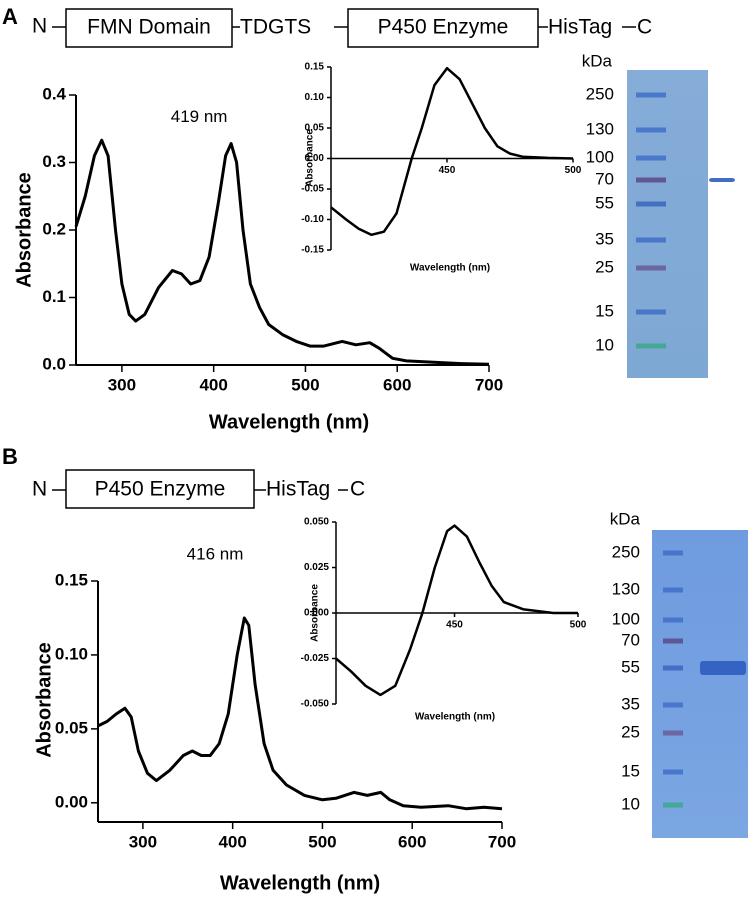 The height and width of the screenshot is (902, 749). Describe the element at coordinates (316, 567) in the screenshot. I see `y-tick-label: 0.025` at that location.